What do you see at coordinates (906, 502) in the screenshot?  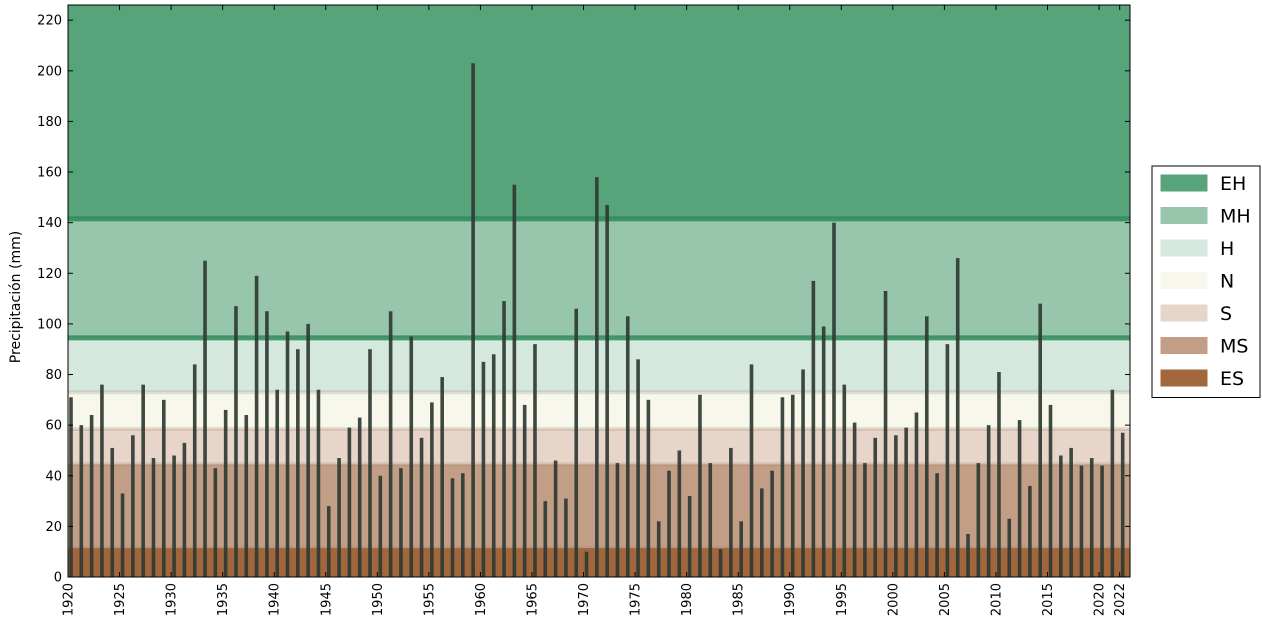 I see `bar-2001` at bounding box center [906, 502].